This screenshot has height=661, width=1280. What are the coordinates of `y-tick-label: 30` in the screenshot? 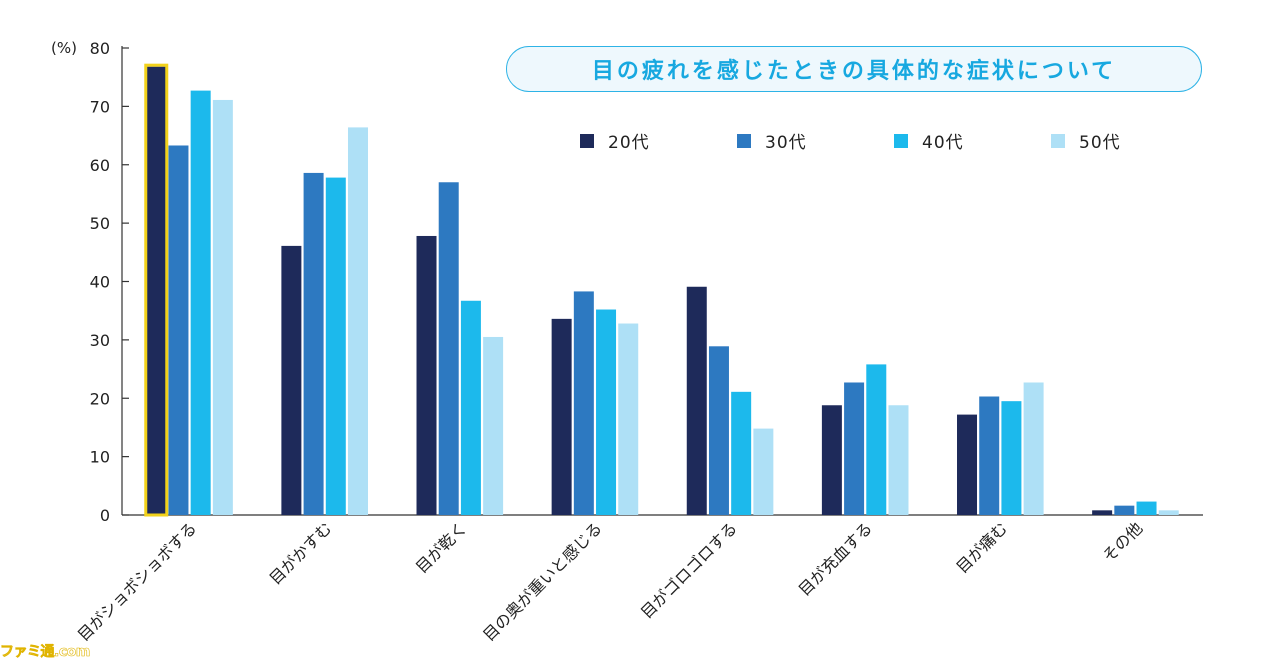 It's located at (100, 340).